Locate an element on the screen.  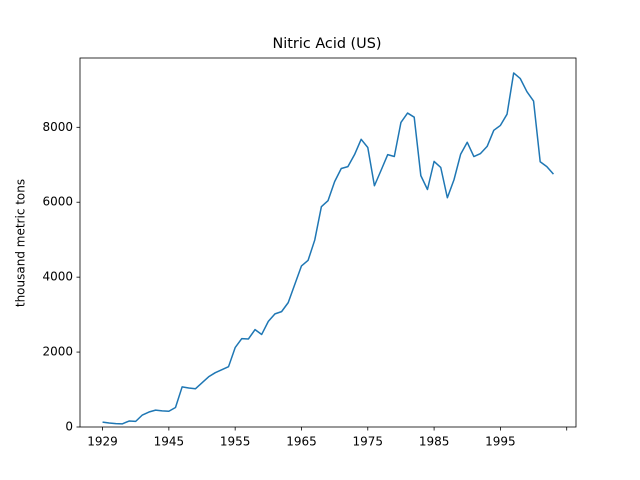
y-tick-label: 0 is located at coordinates (69, 427).